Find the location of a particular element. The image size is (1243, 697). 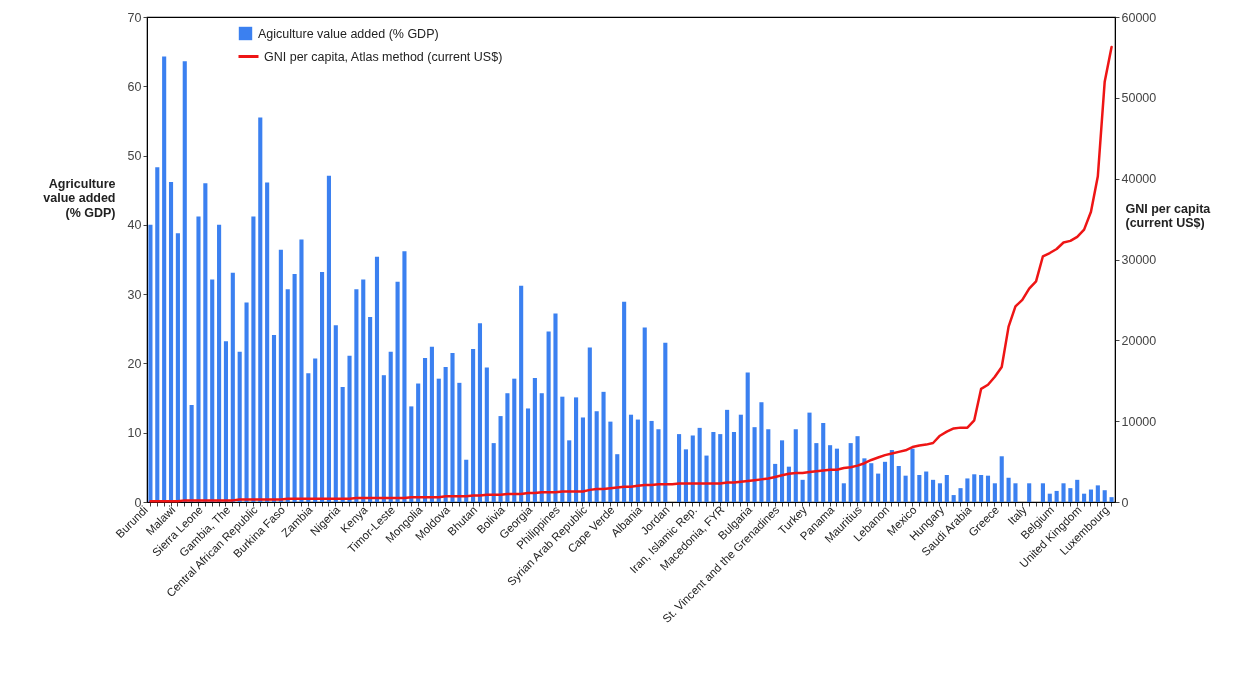

y-tick-label: 60 is located at coordinates (134, 86).